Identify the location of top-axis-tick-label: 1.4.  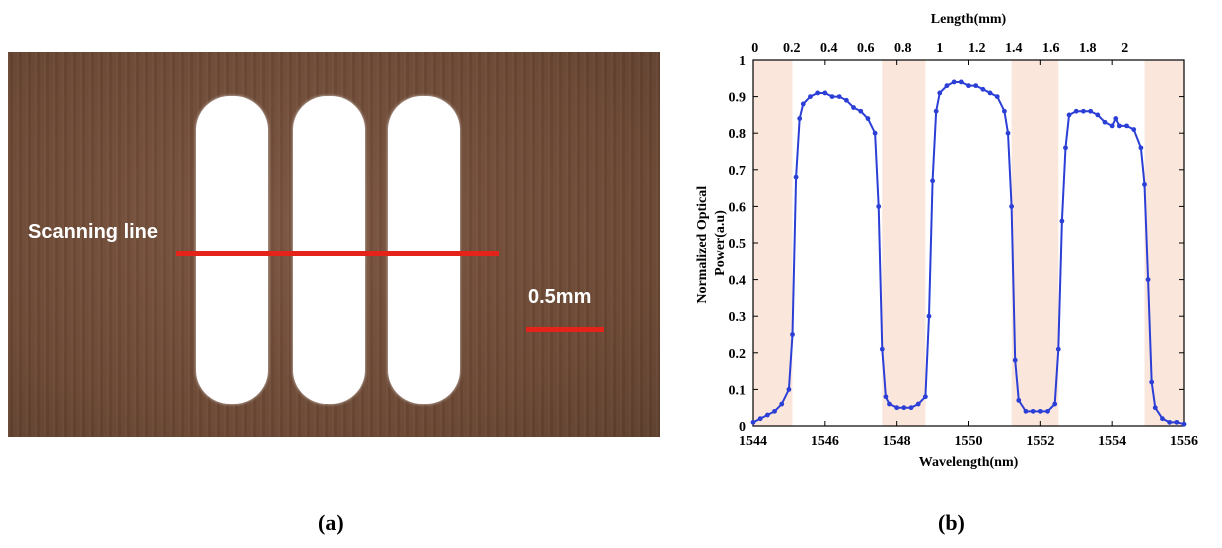
(1014, 48).